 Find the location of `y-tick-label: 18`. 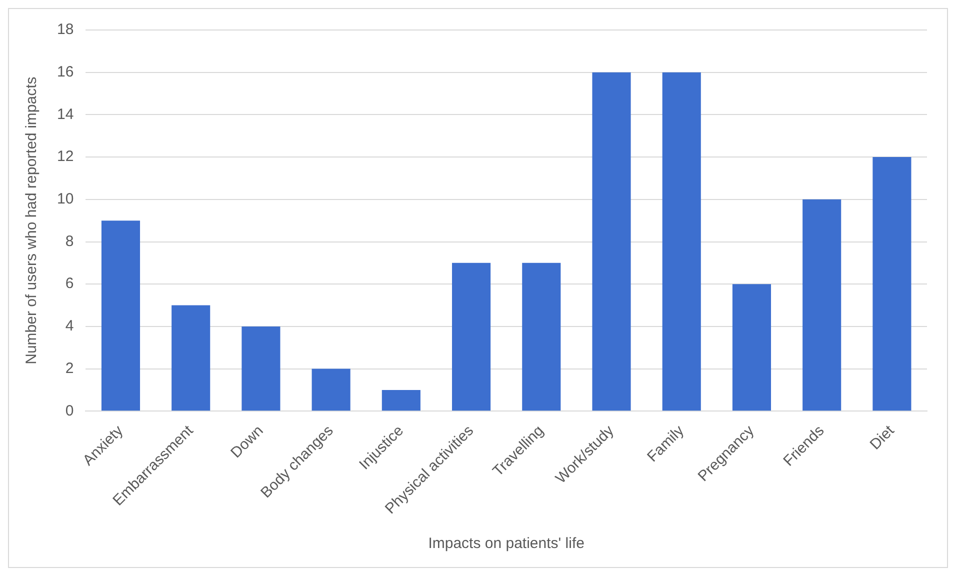

y-tick-label: 18 is located at coordinates (65, 29).